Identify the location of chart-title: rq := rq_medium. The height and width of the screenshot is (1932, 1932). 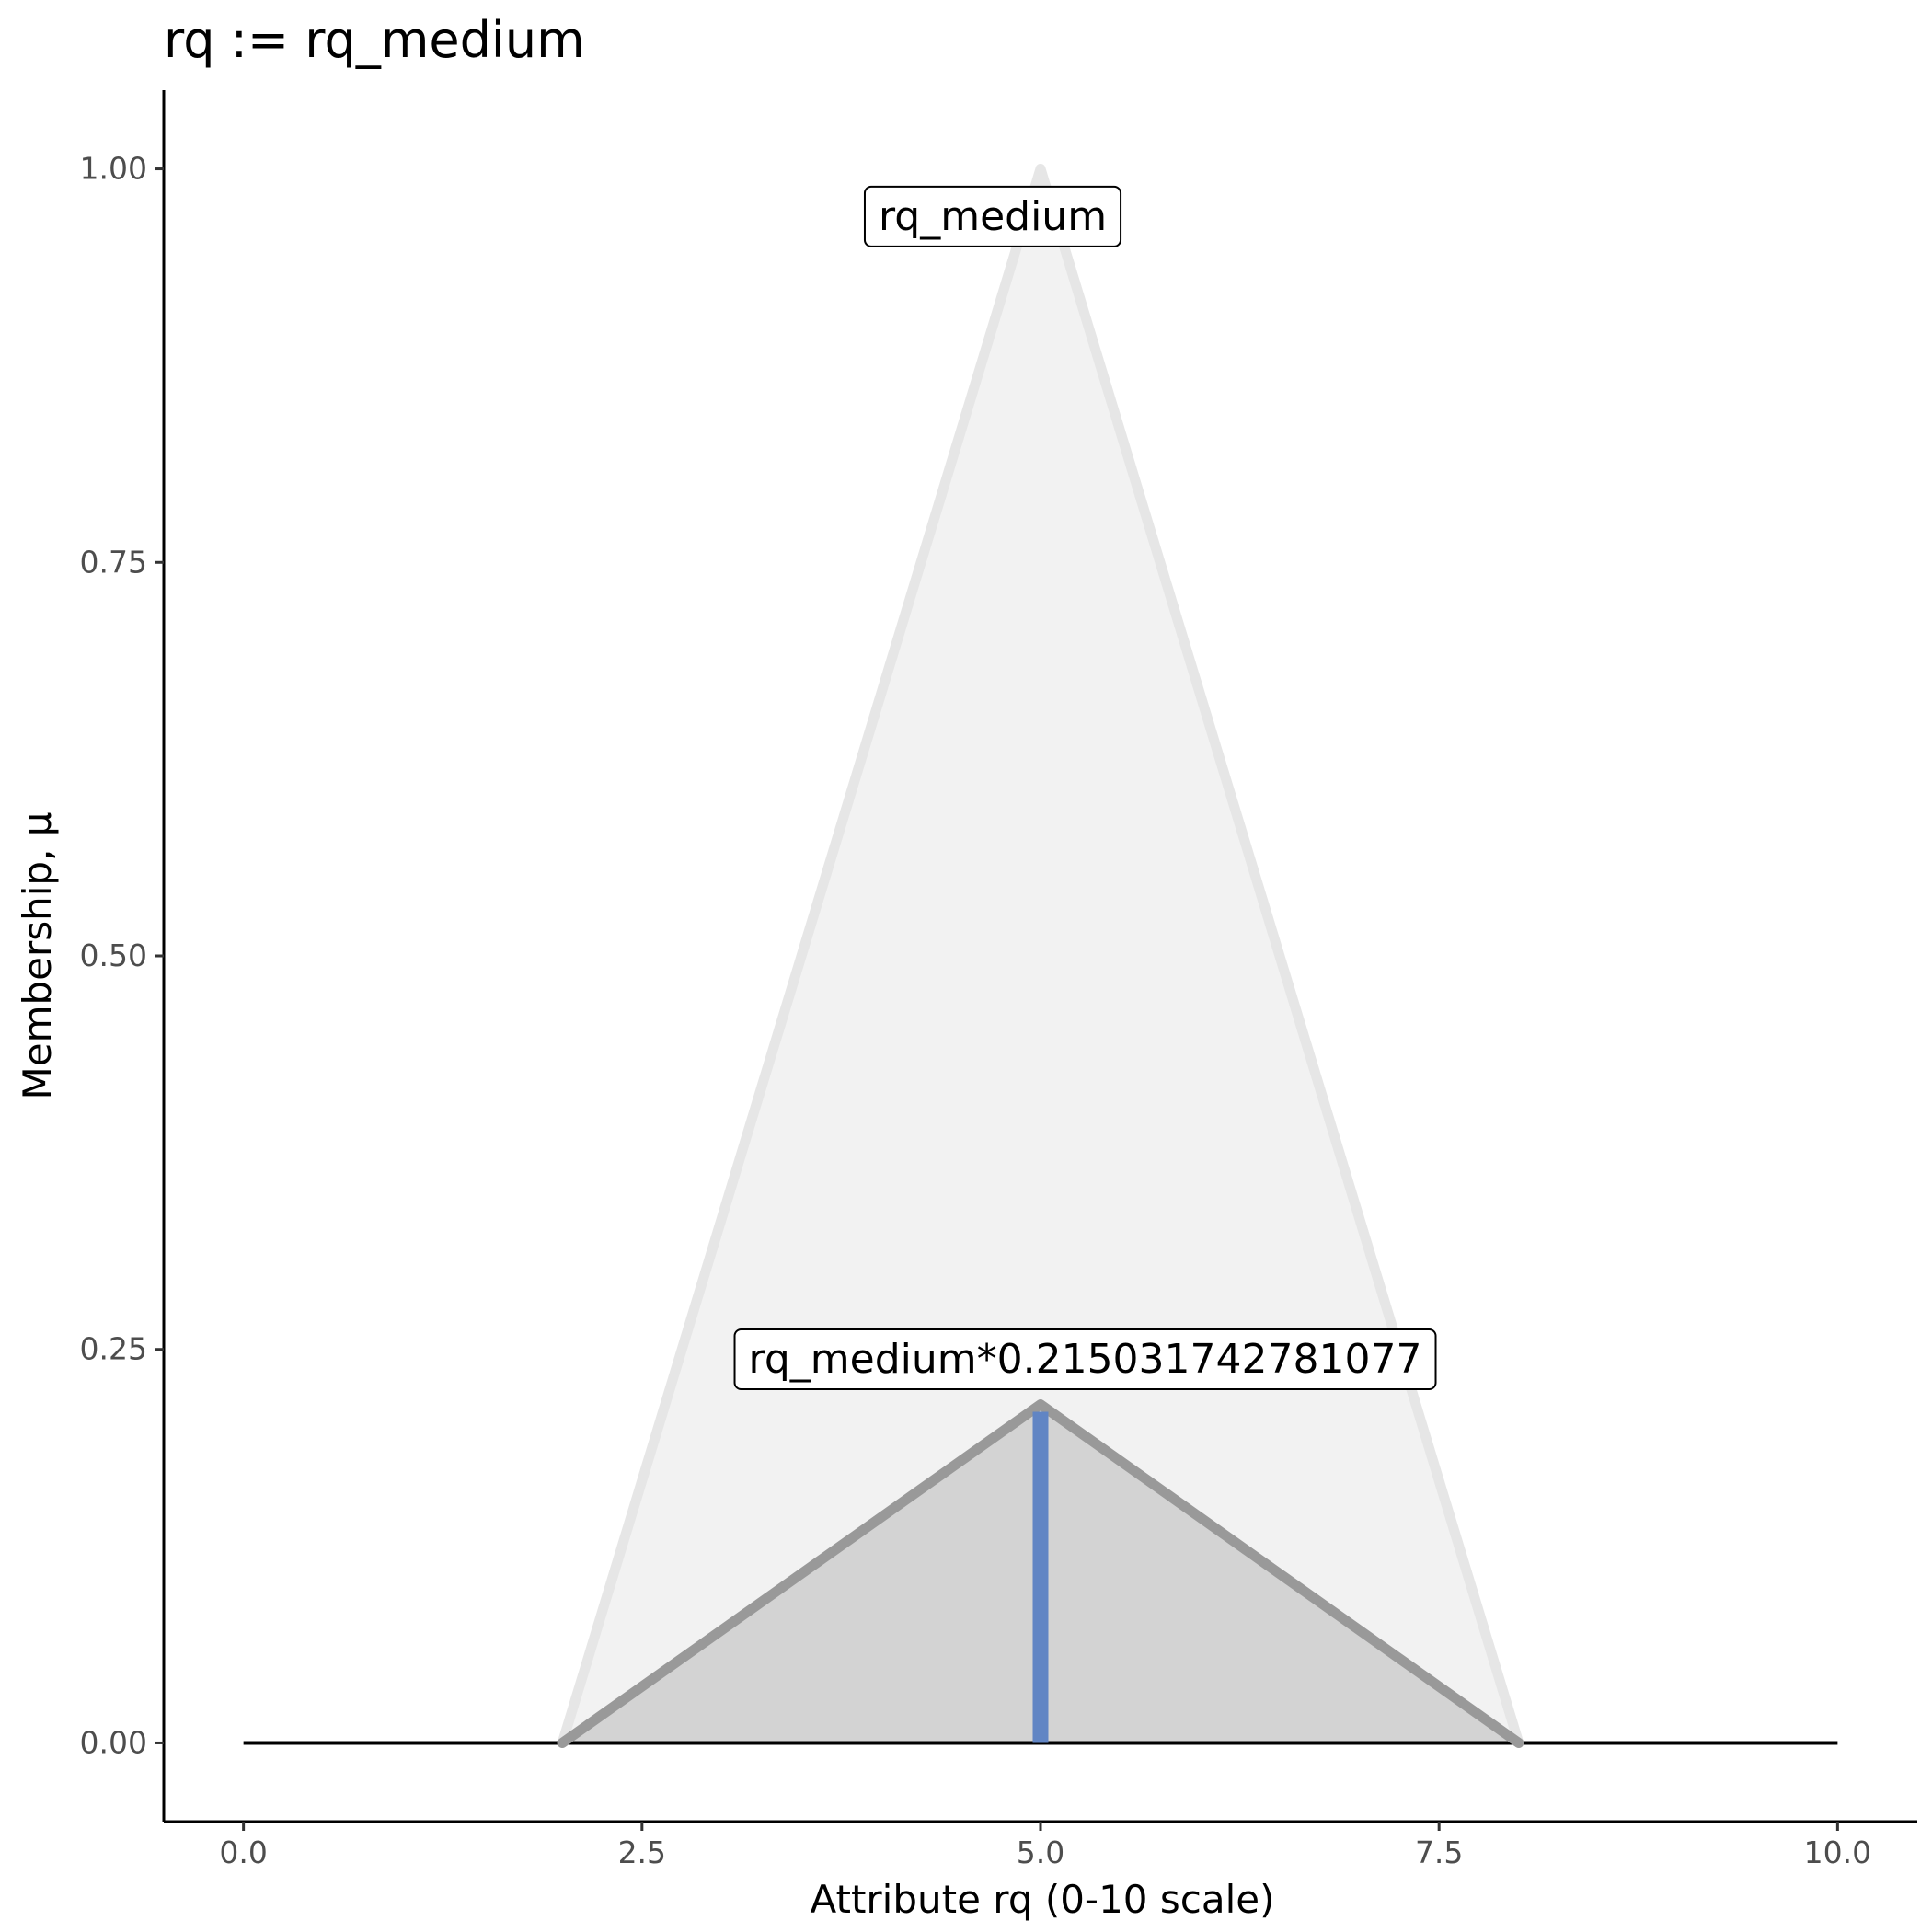
(374, 40).